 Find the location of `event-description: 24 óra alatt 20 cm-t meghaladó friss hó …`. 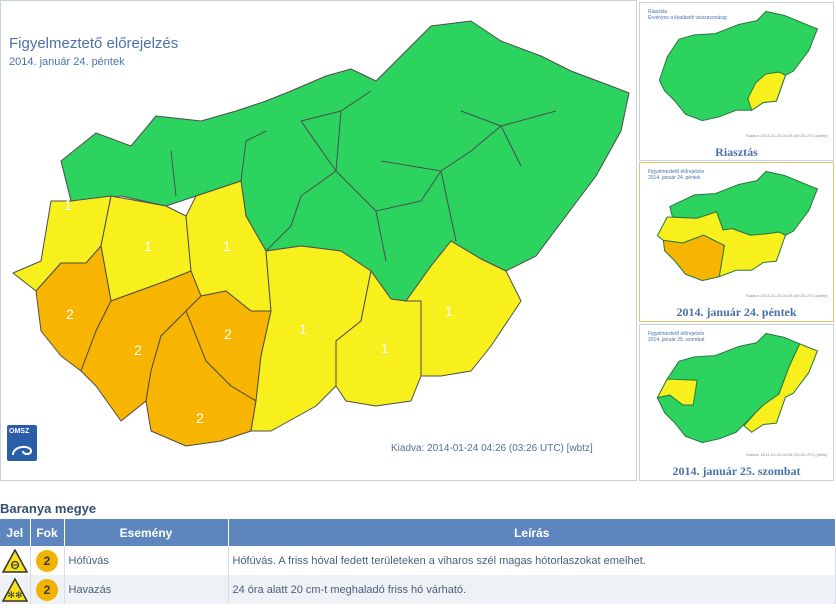

event-description: 24 óra alatt 20 cm-t meghaladó friss hó … is located at coordinates (532, 589).